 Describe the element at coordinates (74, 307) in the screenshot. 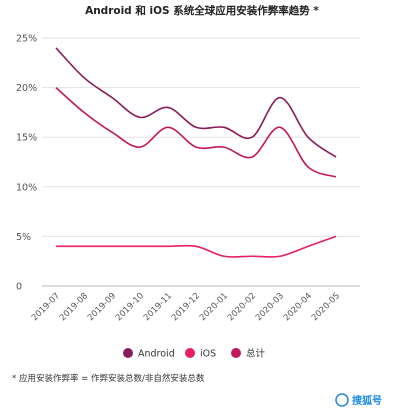

I see `x-tick-label: 2019-08` at that location.